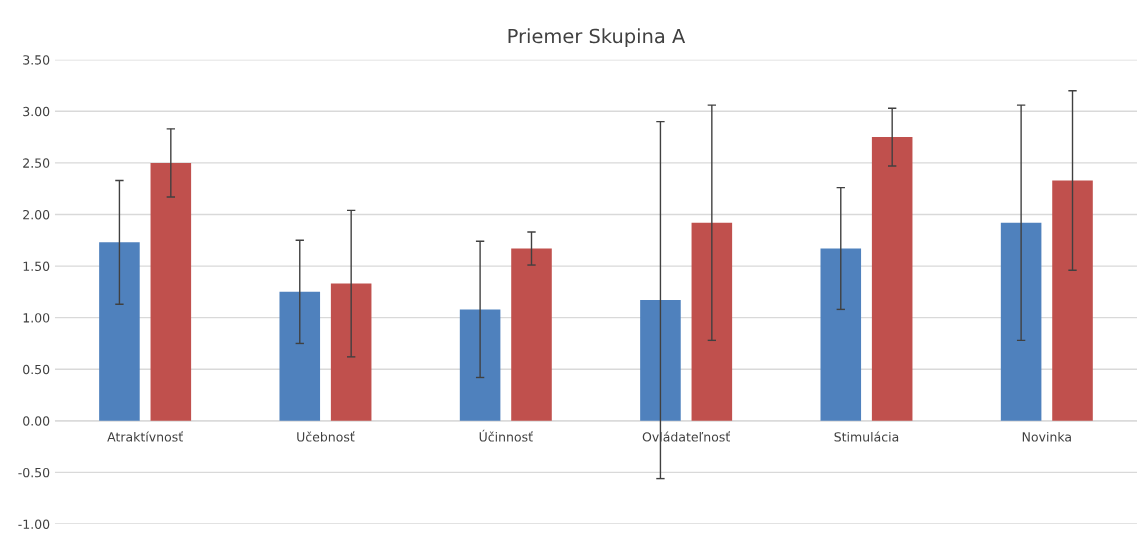  Describe the element at coordinates (36, 60) in the screenshot. I see `y-tick-label: 3.50` at that location.